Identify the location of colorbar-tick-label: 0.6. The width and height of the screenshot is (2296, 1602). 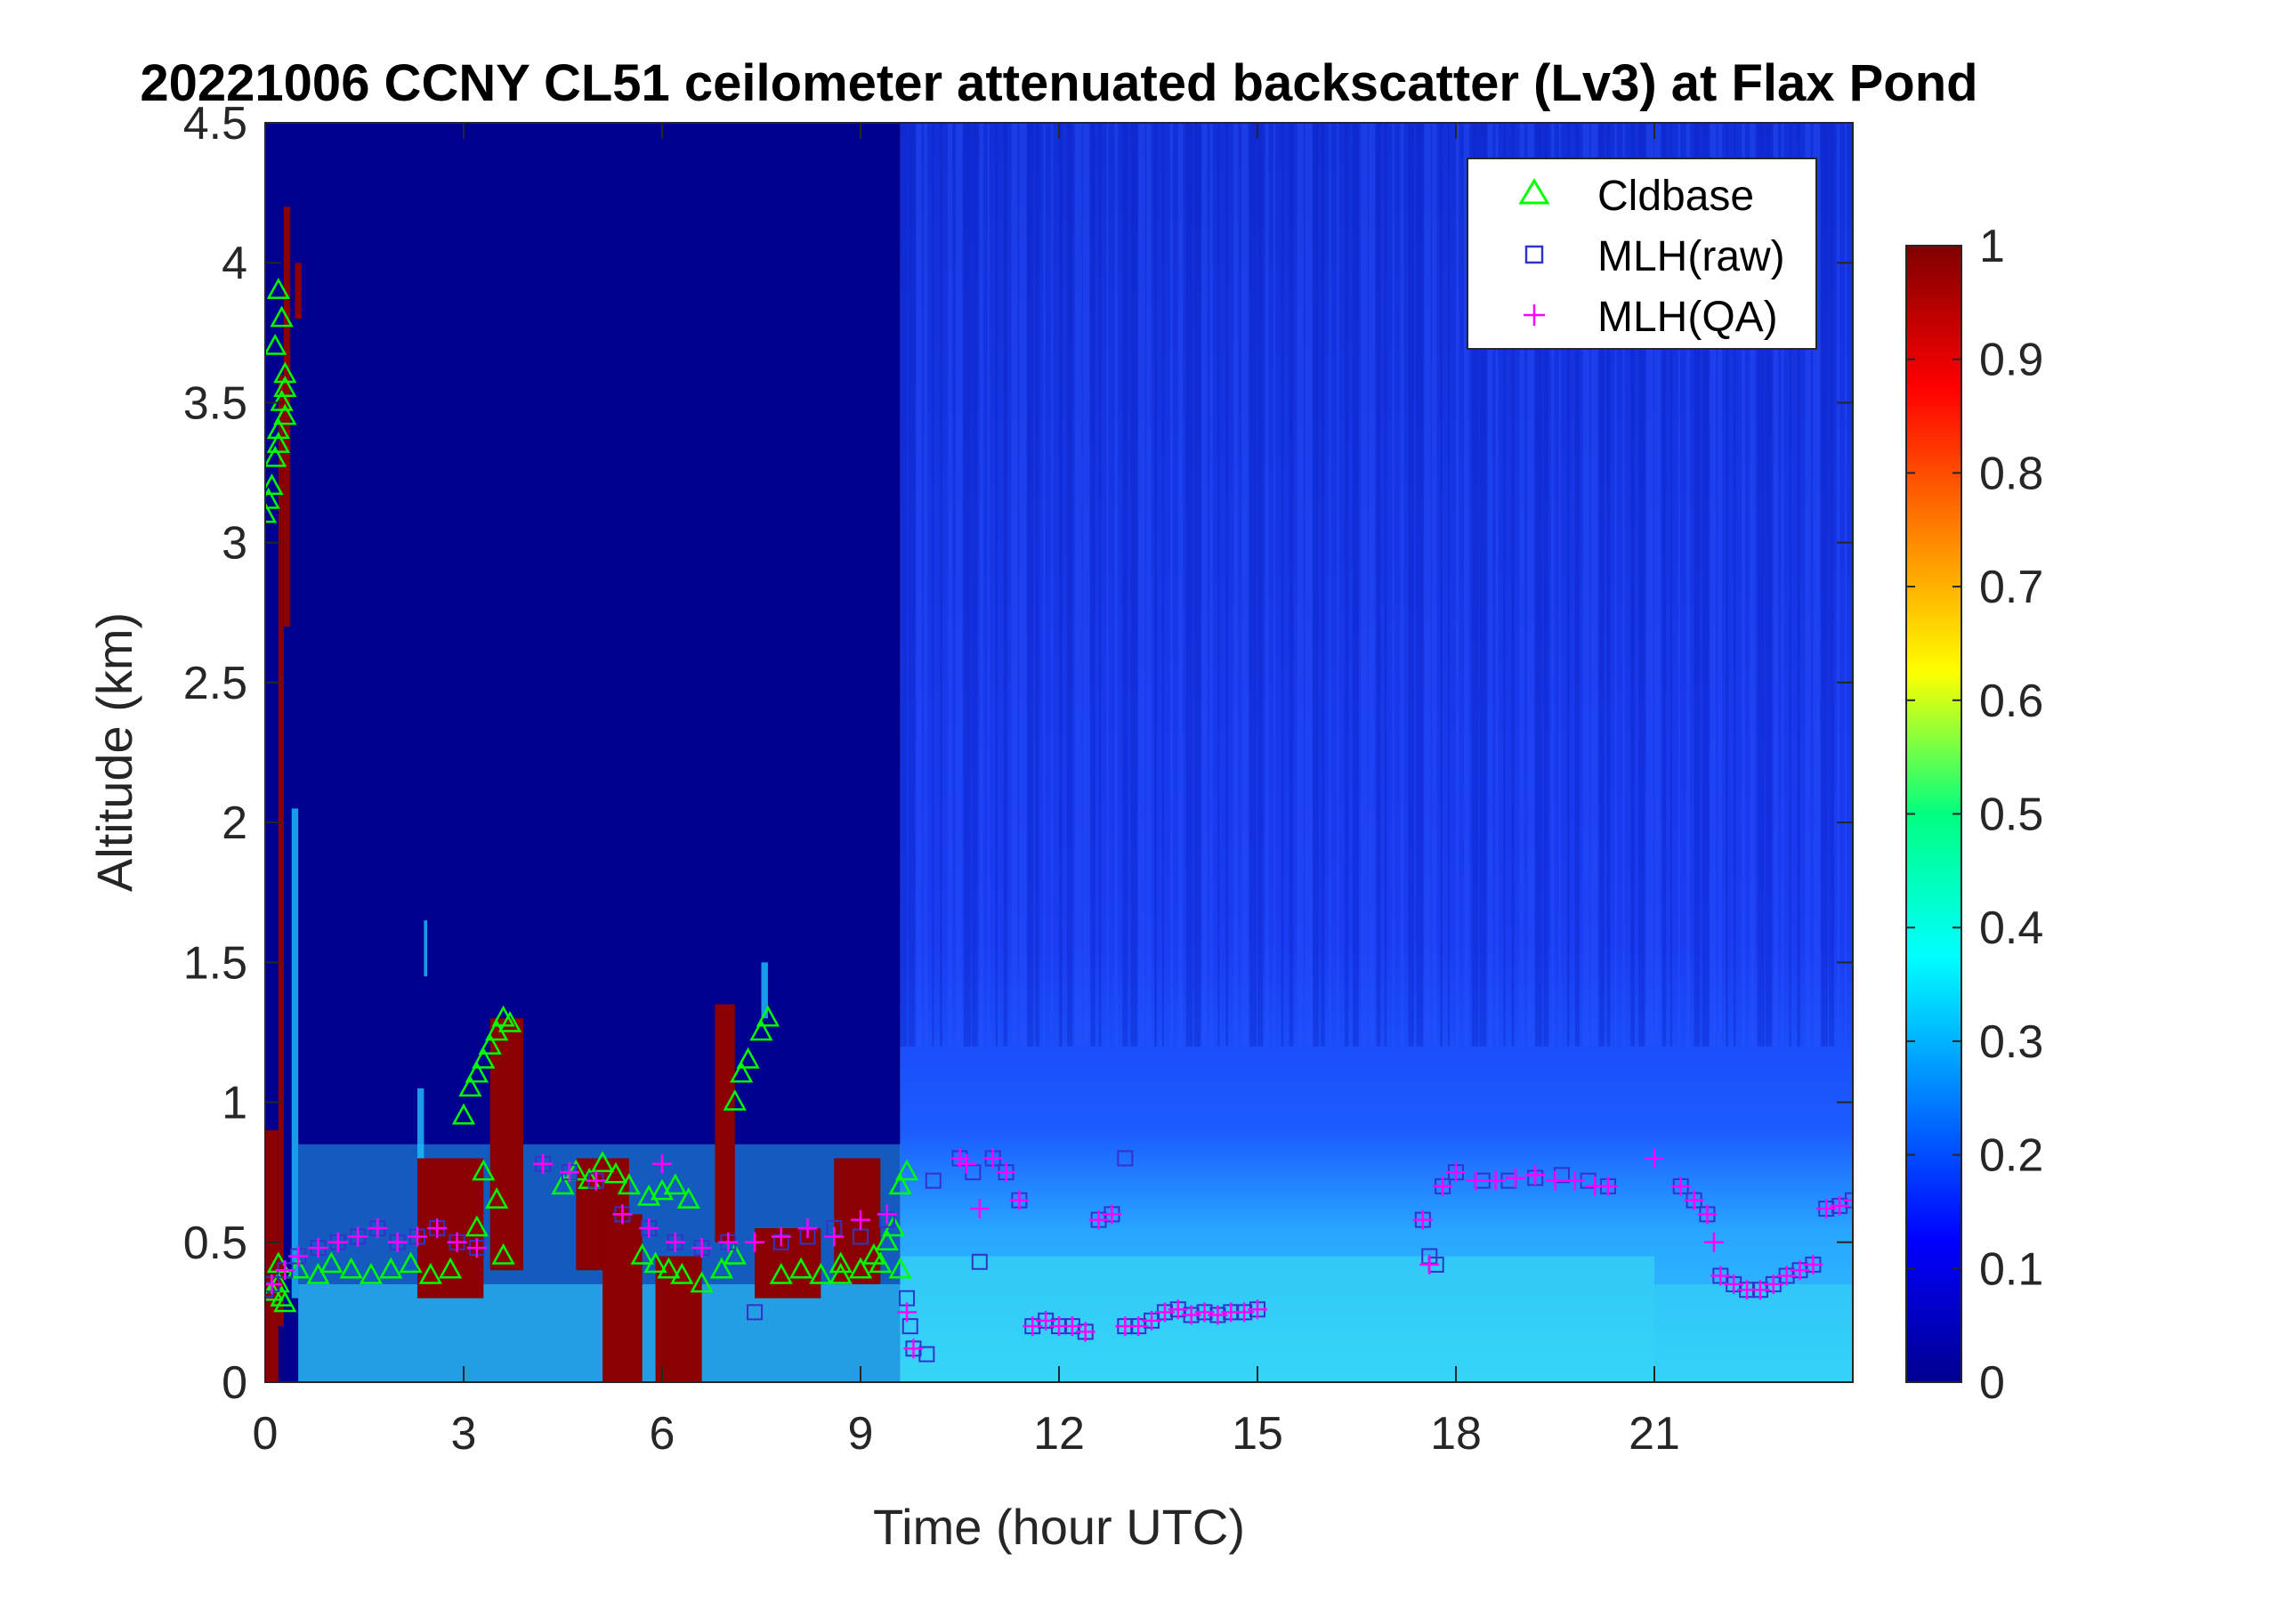
(2011, 702).